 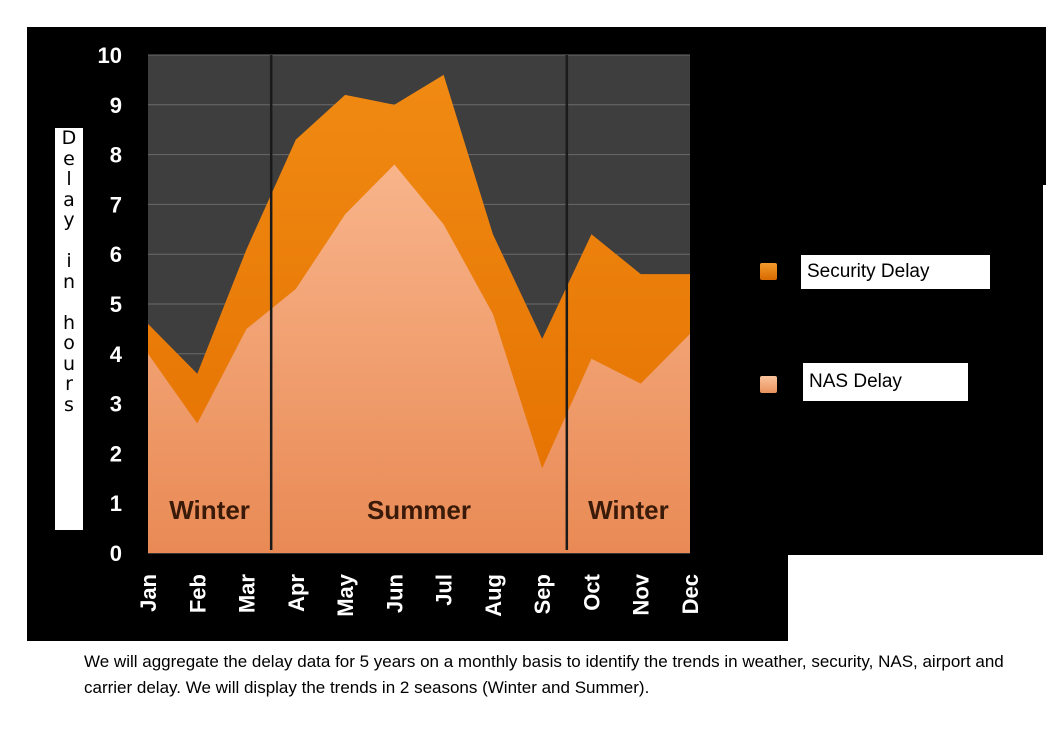 I want to click on y-axis-label-char: s, so click(x=69, y=404).